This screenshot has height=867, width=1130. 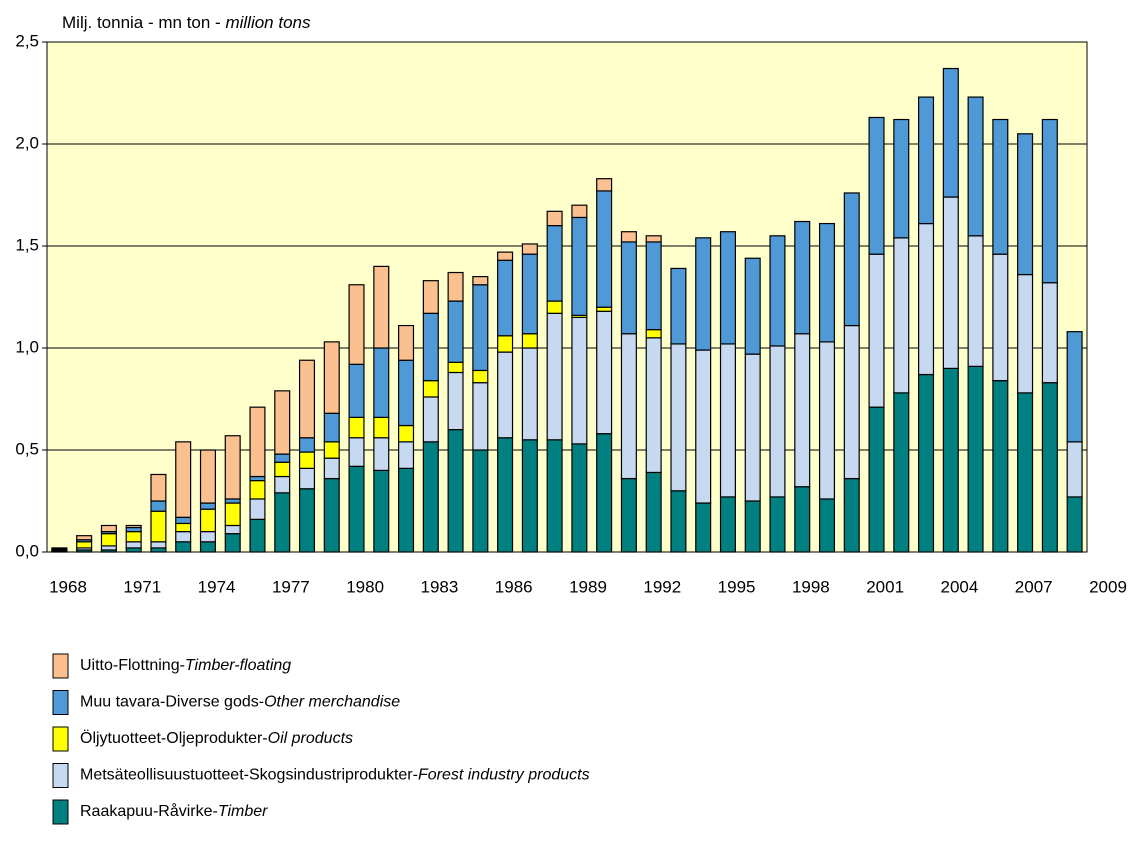 I want to click on legend-name-en: Timber-floating, so click(x=238, y=665).